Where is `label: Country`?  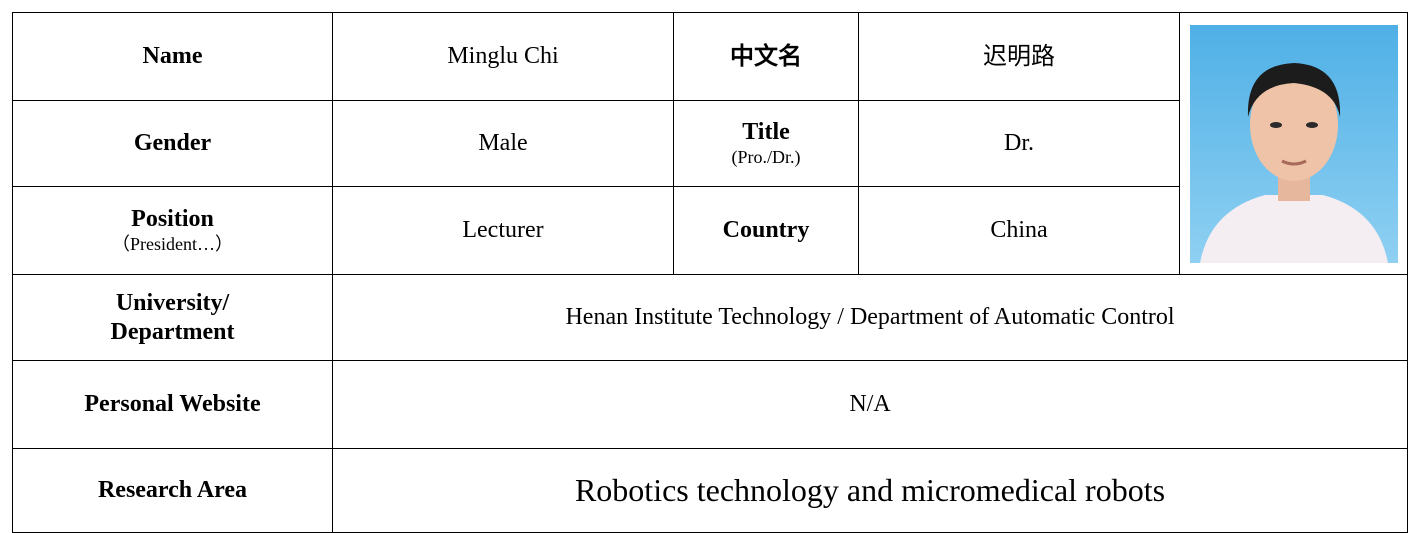
label: Country is located at coordinates (766, 230).